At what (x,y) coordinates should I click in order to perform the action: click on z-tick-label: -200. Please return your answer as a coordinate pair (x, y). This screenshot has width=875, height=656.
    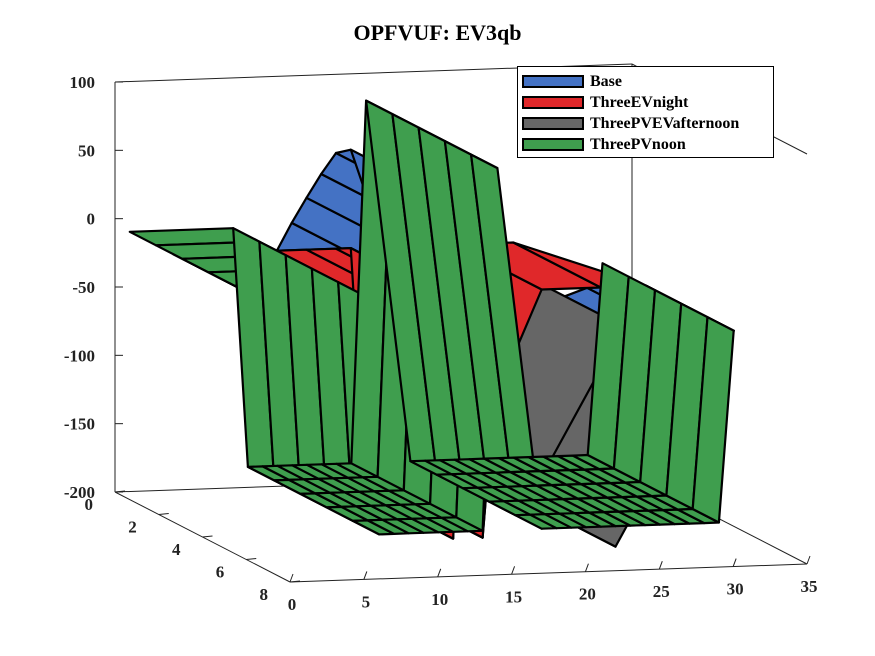
    Looking at the image, I should click on (79, 492).